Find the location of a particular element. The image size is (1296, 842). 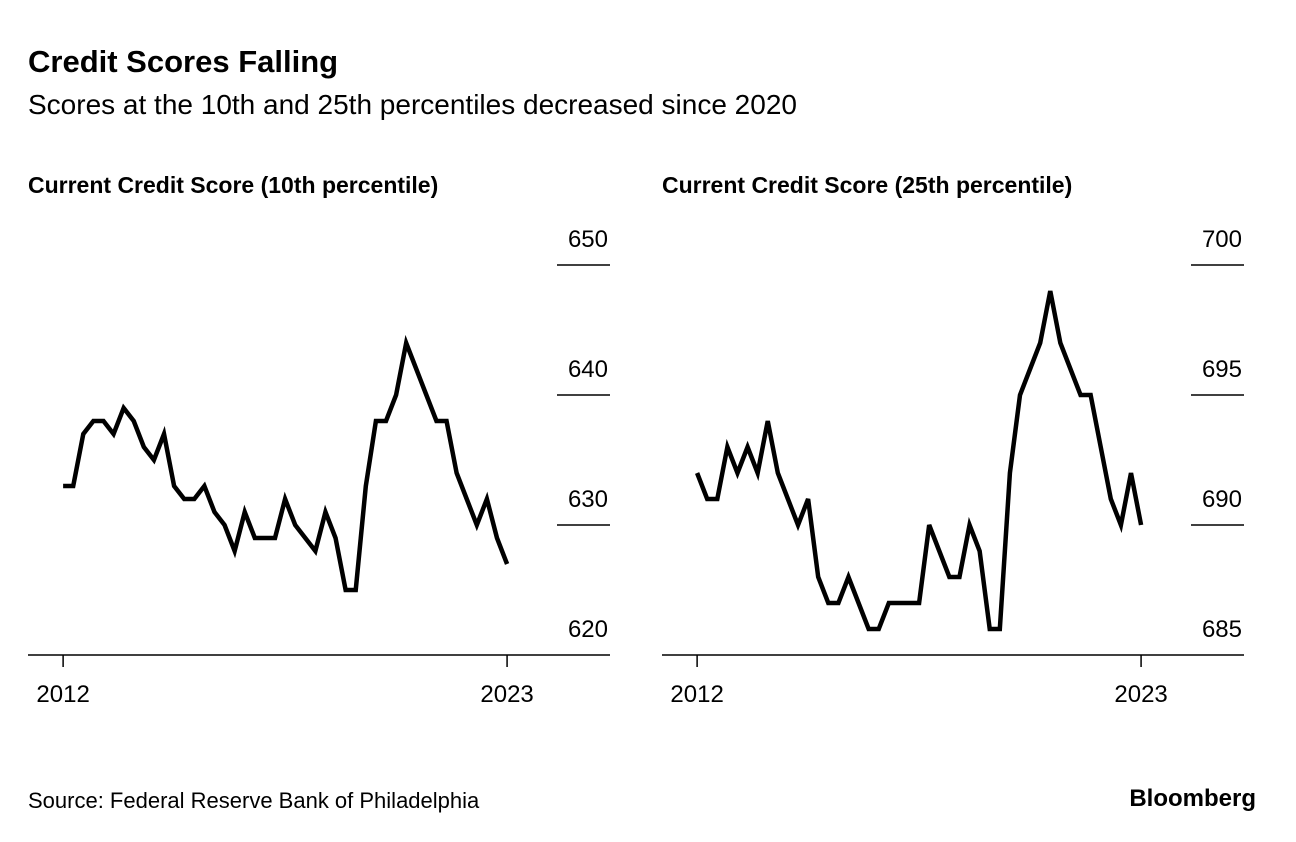

panel-title: Current Credit Score (10th percentile) is located at coordinates (233, 185).